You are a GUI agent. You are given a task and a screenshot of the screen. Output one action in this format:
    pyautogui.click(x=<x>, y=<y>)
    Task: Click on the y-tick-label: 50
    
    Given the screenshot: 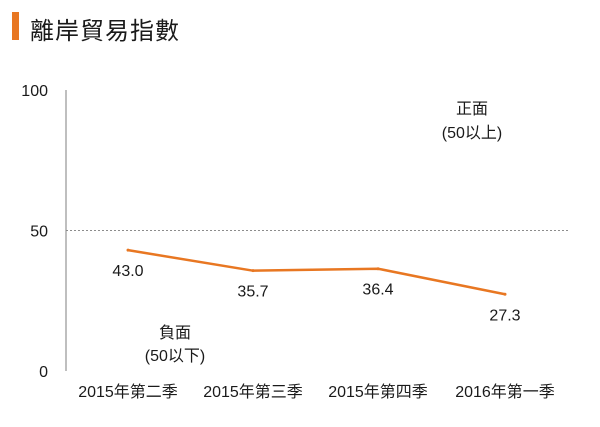 What is the action you would take?
    pyautogui.click(x=39, y=232)
    